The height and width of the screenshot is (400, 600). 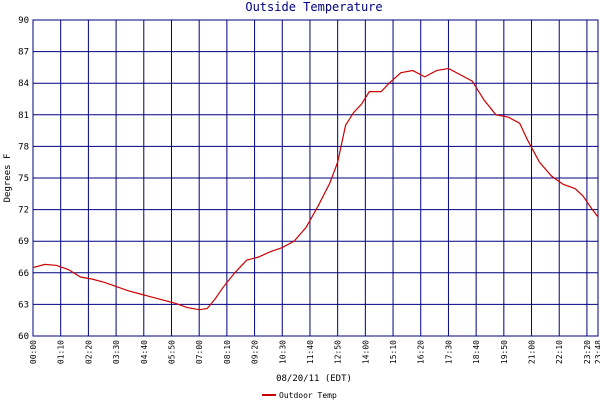 What do you see at coordinates (448, 352) in the screenshot?
I see `x-tick-label: 17:30` at bounding box center [448, 352].